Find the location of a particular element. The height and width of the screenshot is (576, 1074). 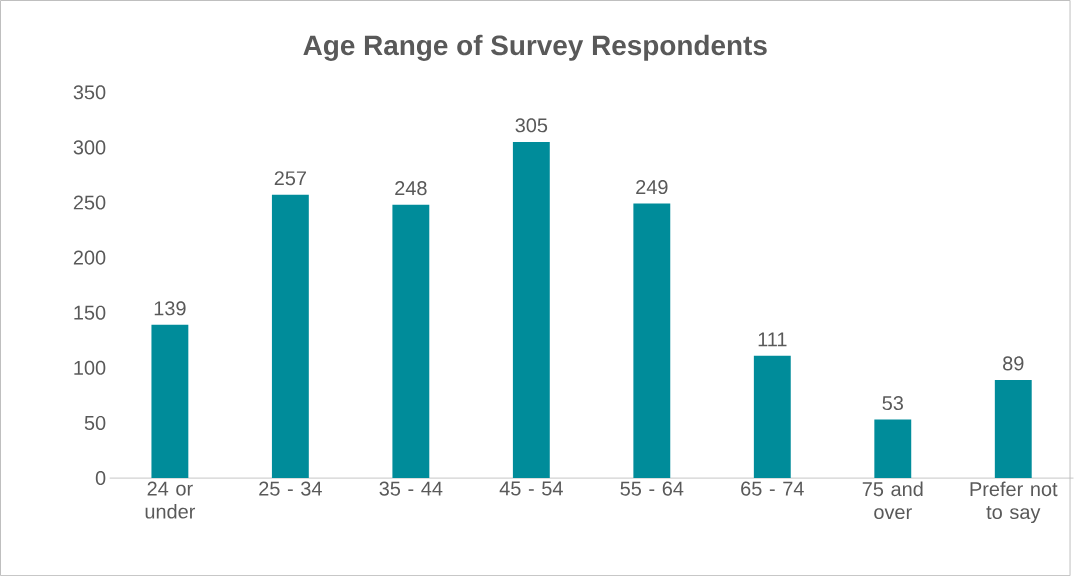

data-label: 89 is located at coordinates (1013, 363).